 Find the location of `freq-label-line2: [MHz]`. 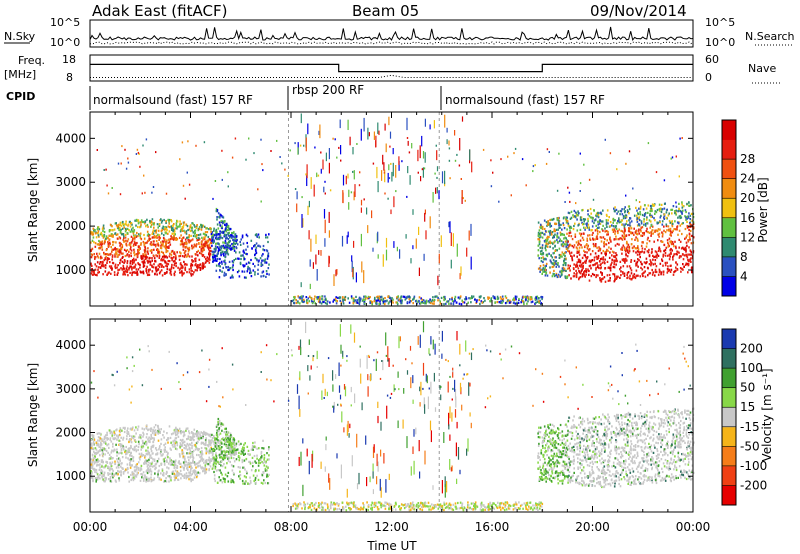

freq-label-line2: [MHz] is located at coordinates (20, 74).